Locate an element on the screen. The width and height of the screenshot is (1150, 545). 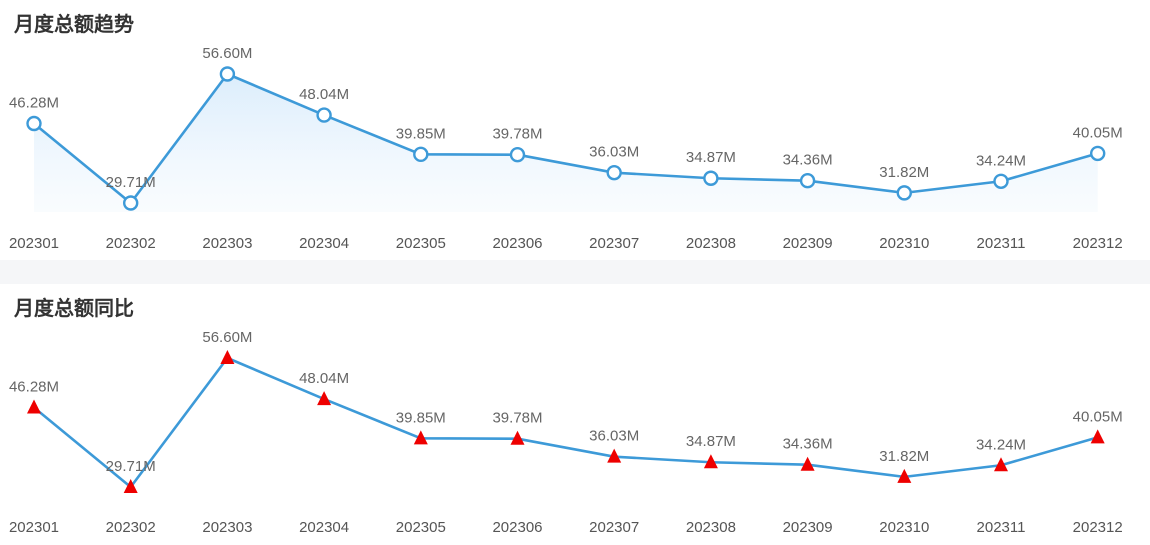
yoy-chart-title: 月度总额同比 is located at coordinates (74, 308).